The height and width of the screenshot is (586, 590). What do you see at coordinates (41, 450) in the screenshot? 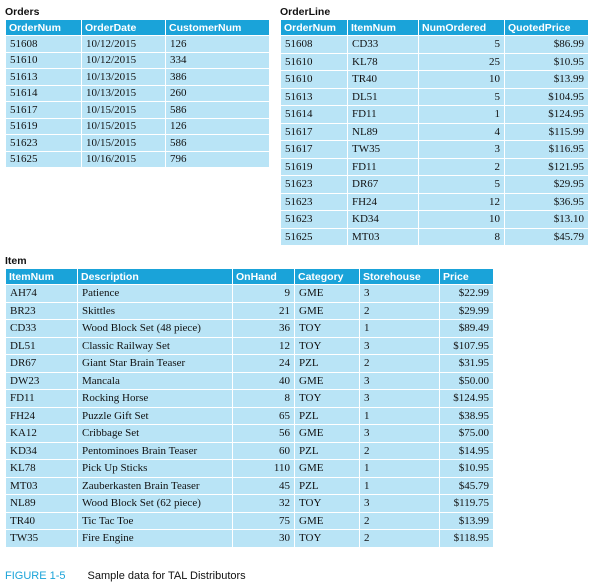
I see `cell-itemnum: KD34` at bounding box center [41, 450].